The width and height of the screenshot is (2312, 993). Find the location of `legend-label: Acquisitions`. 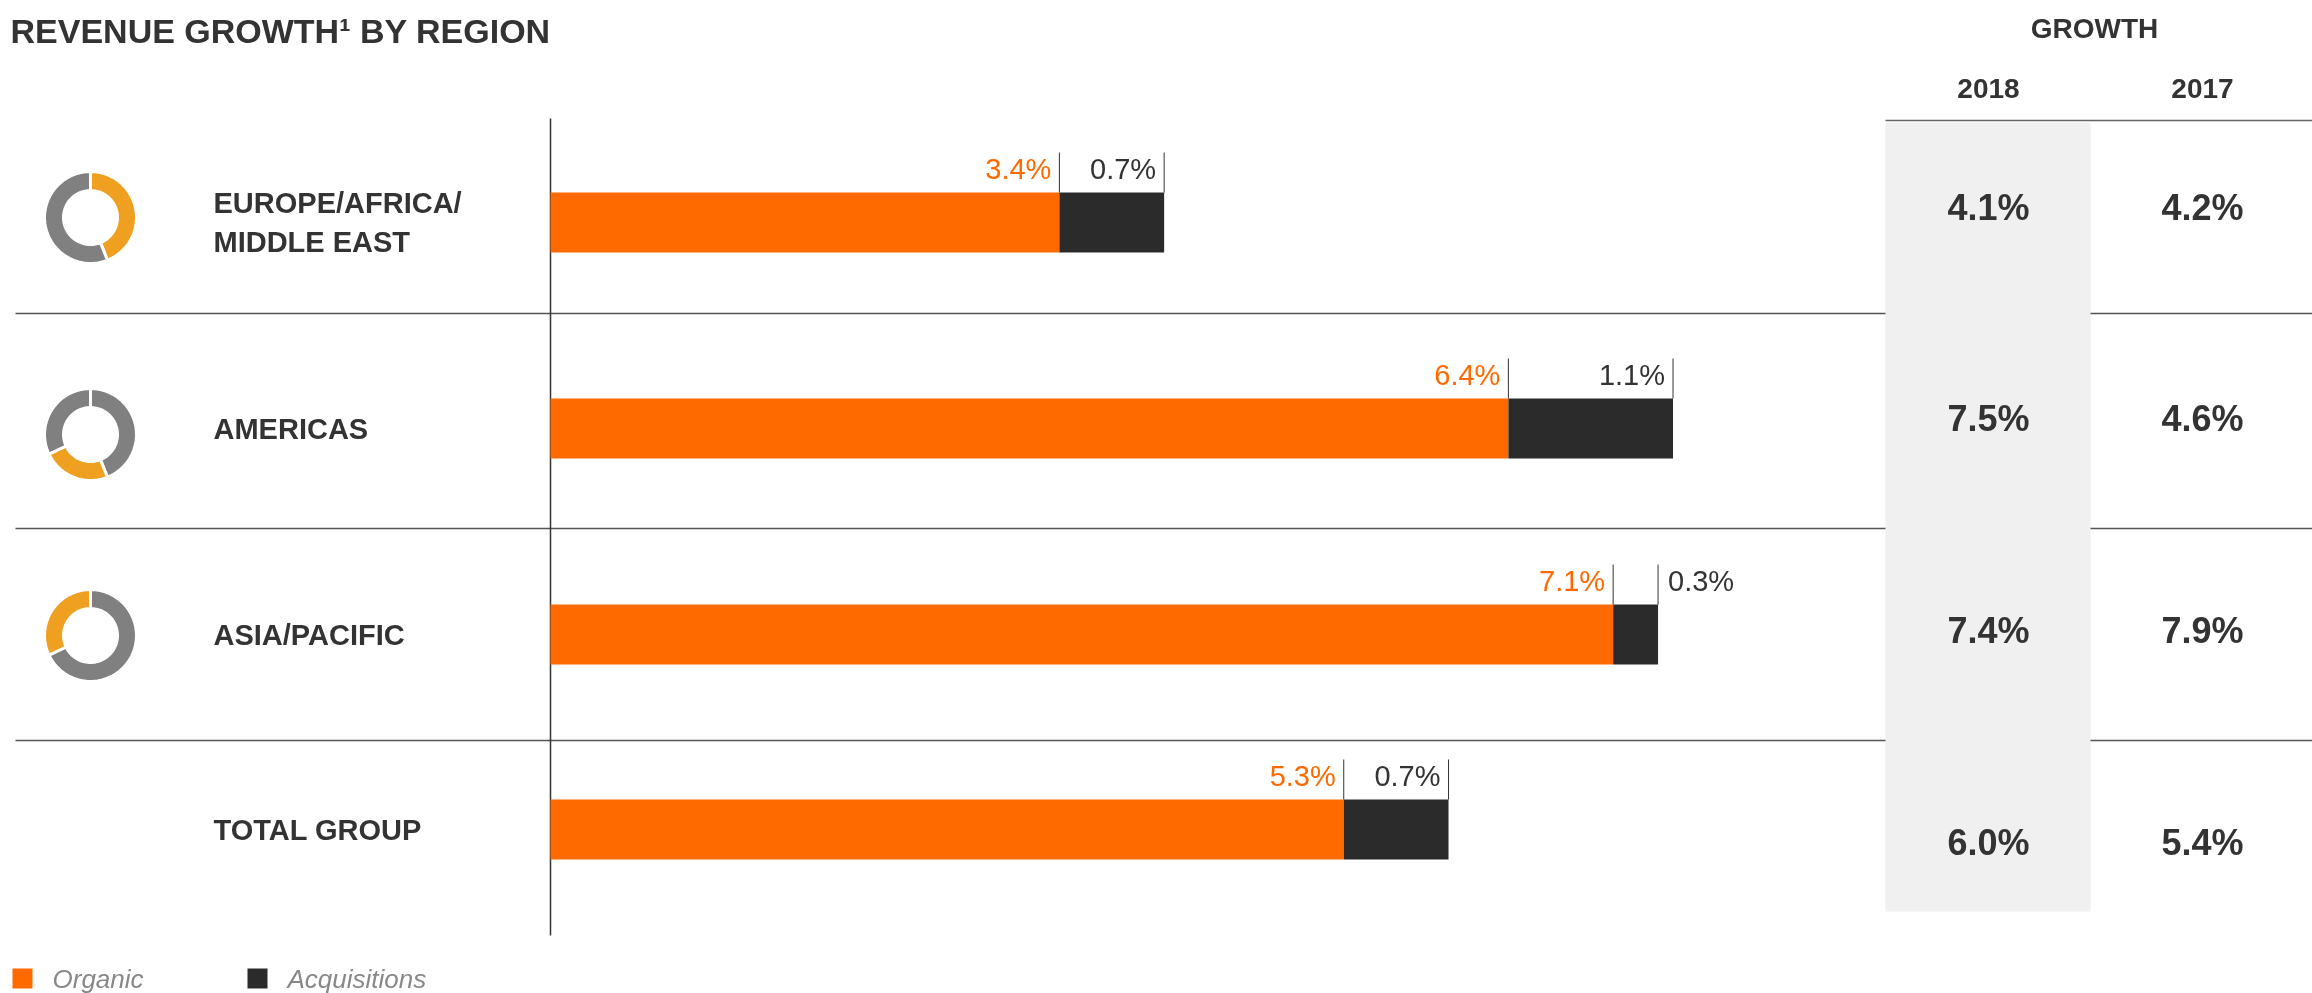

legend-label: Acquisitions is located at coordinates (356, 978).